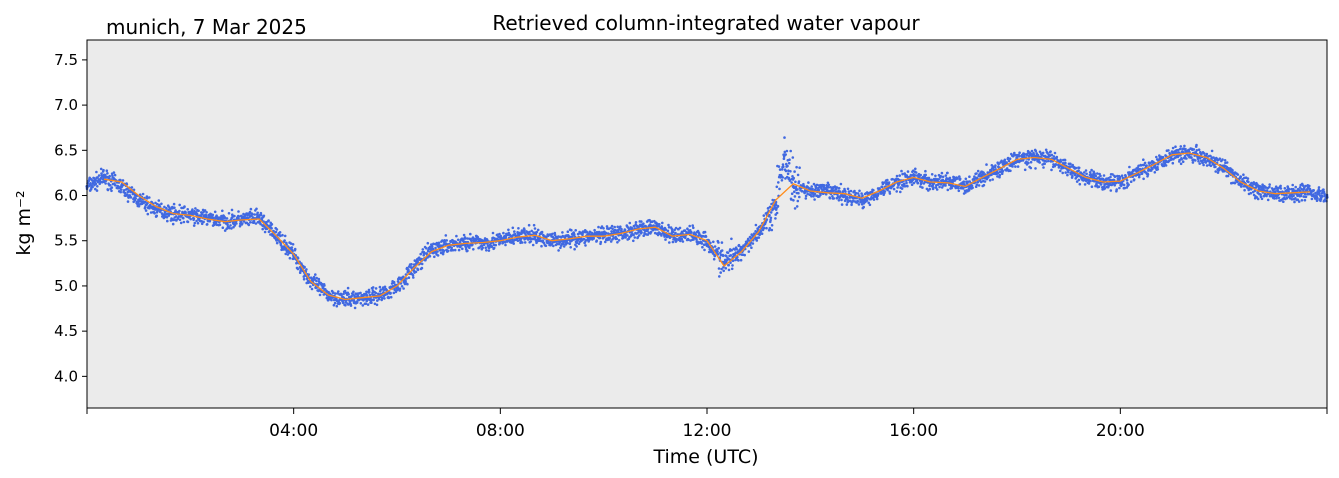 The image size is (1339, 478). Describe the element at coordinates (156, 209) in the screenshot. I see `scatter-anchor-point` at that location.